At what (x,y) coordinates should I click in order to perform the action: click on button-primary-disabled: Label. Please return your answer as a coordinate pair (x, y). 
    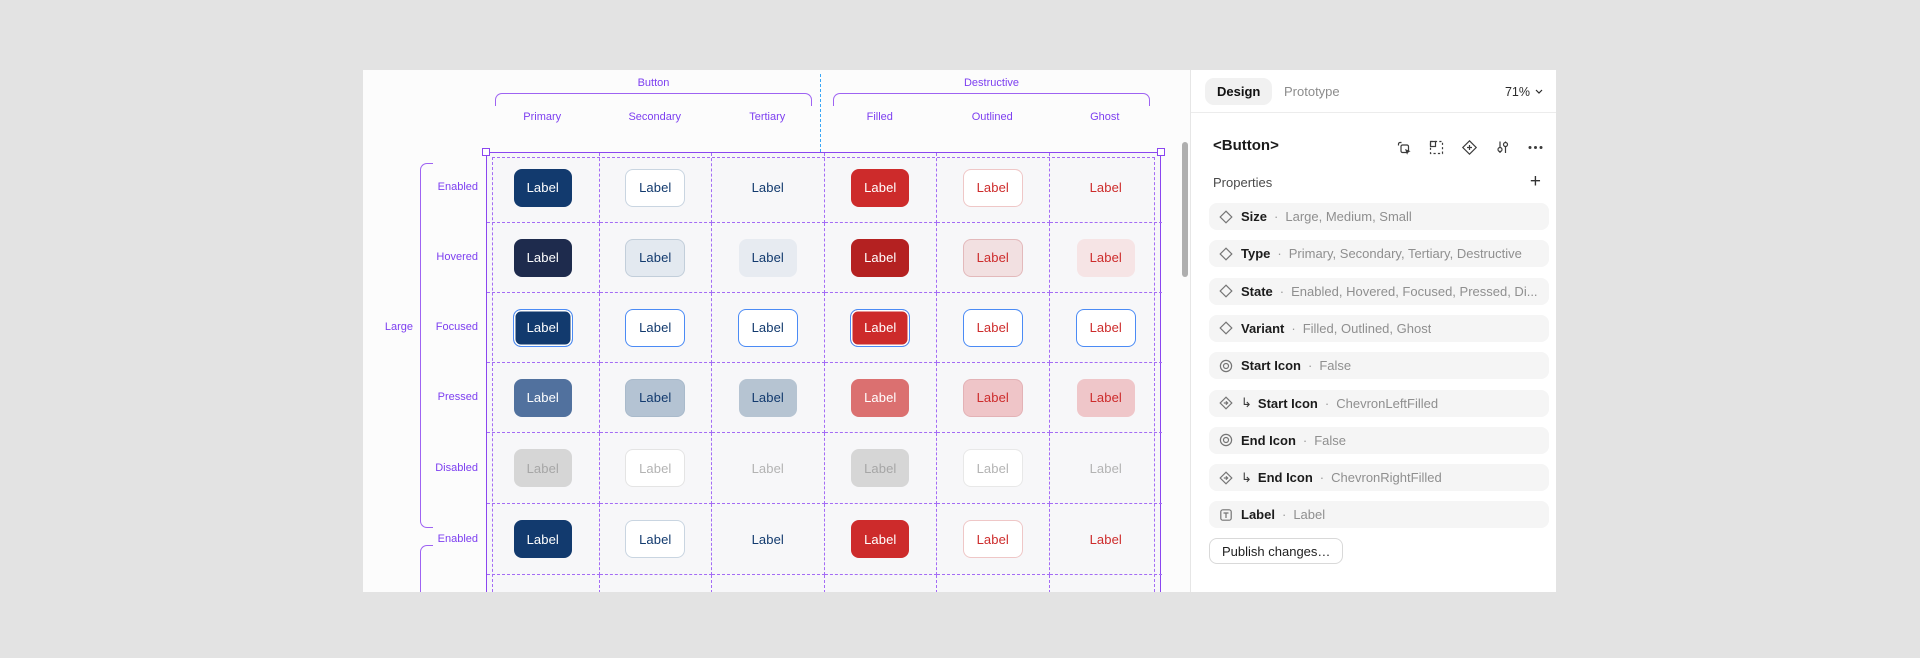
    Looking at the image, I should click on (542, 468).